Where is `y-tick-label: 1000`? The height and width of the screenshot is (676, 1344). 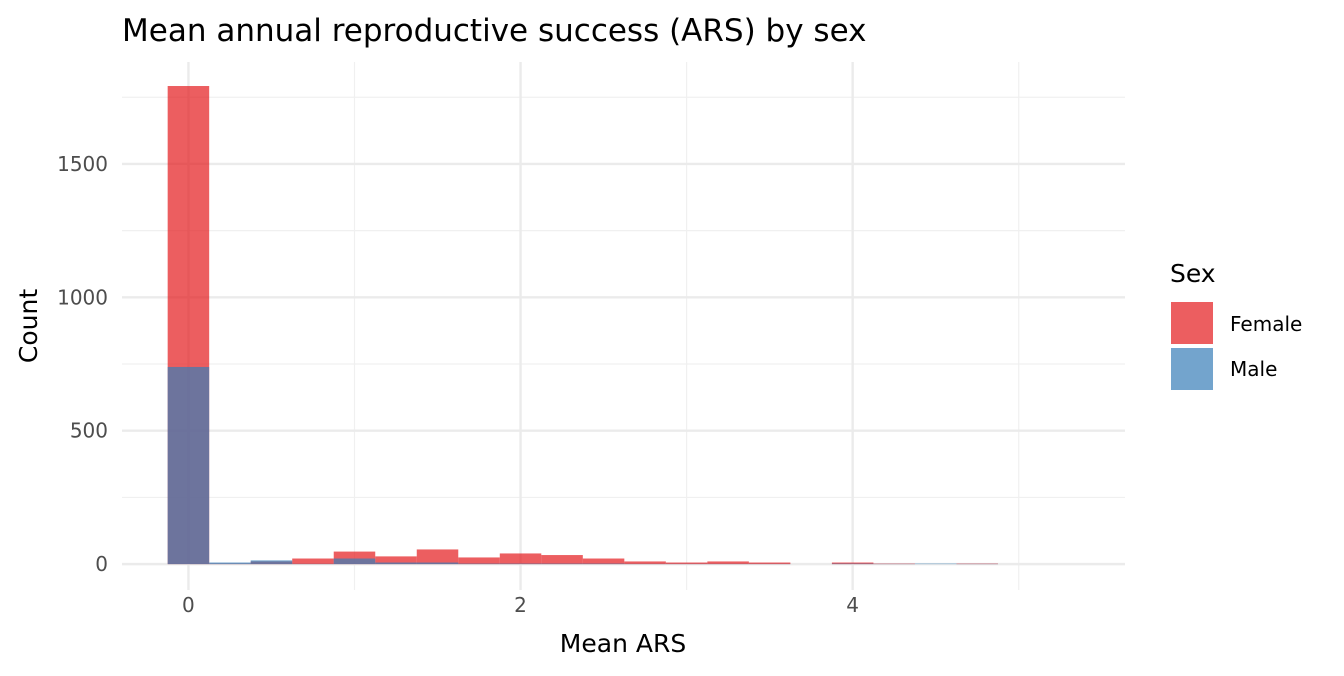
y-tick-label: 1000 is located at coordinates (82, 297).